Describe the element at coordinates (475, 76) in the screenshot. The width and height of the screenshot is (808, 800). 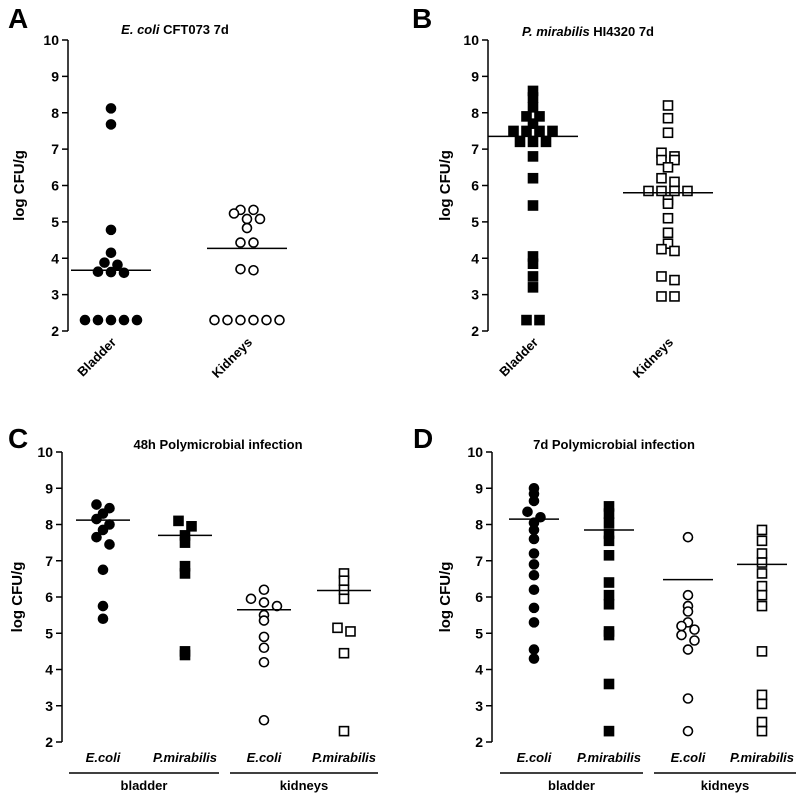
I see `y-tick-label: 9` at that location.